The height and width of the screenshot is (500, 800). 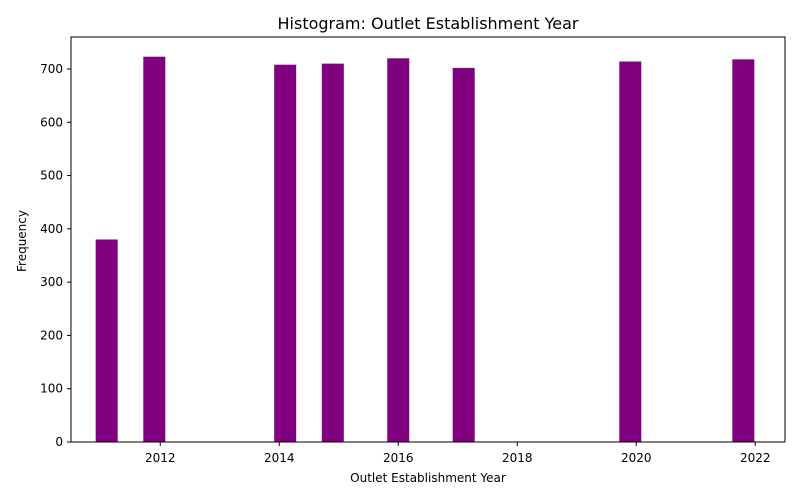 I want to click on y-tick-label: 0, so click(x=59, y=442).